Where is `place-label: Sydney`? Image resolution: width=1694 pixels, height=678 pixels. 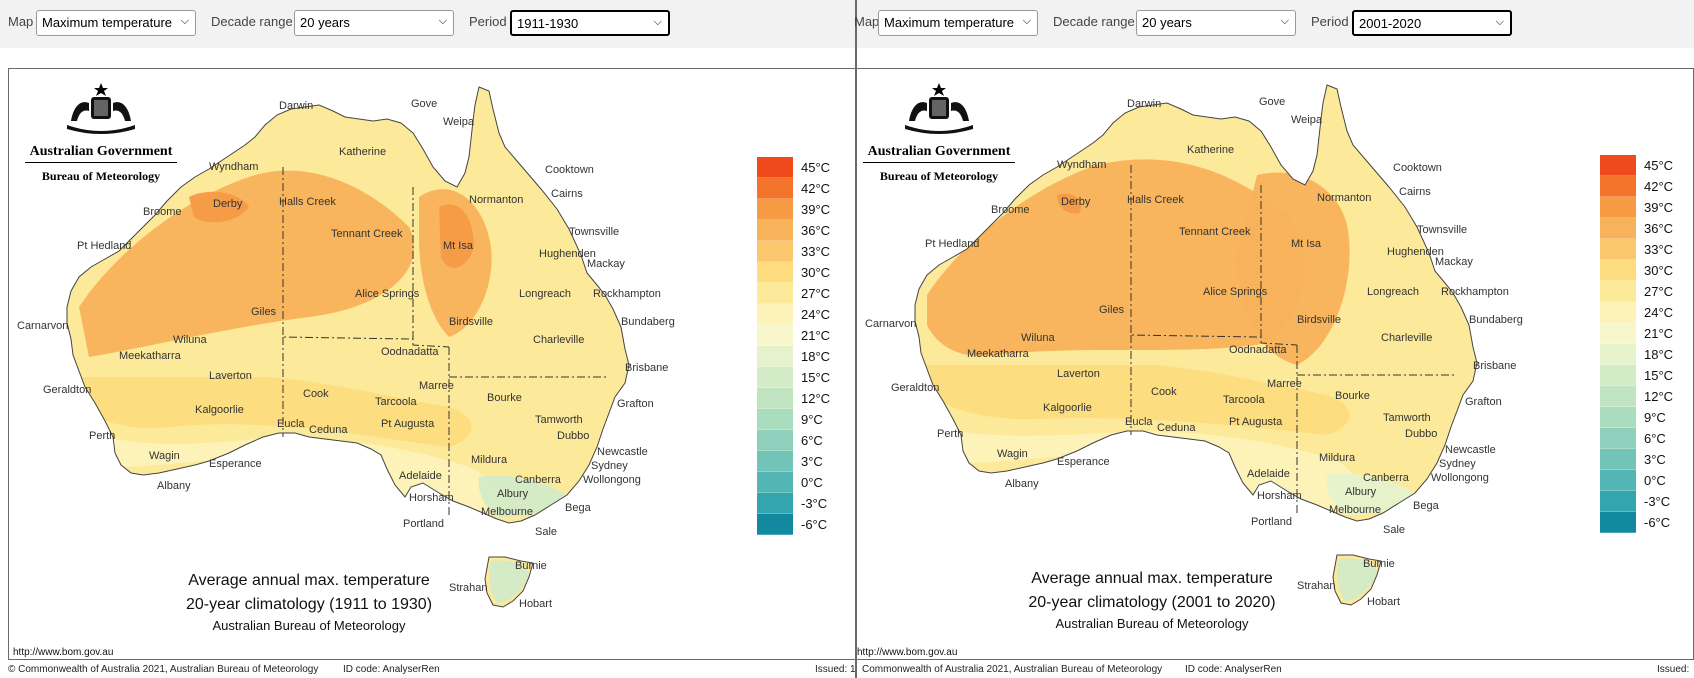 place-label: Sydney is located at coordinates (609, 466).